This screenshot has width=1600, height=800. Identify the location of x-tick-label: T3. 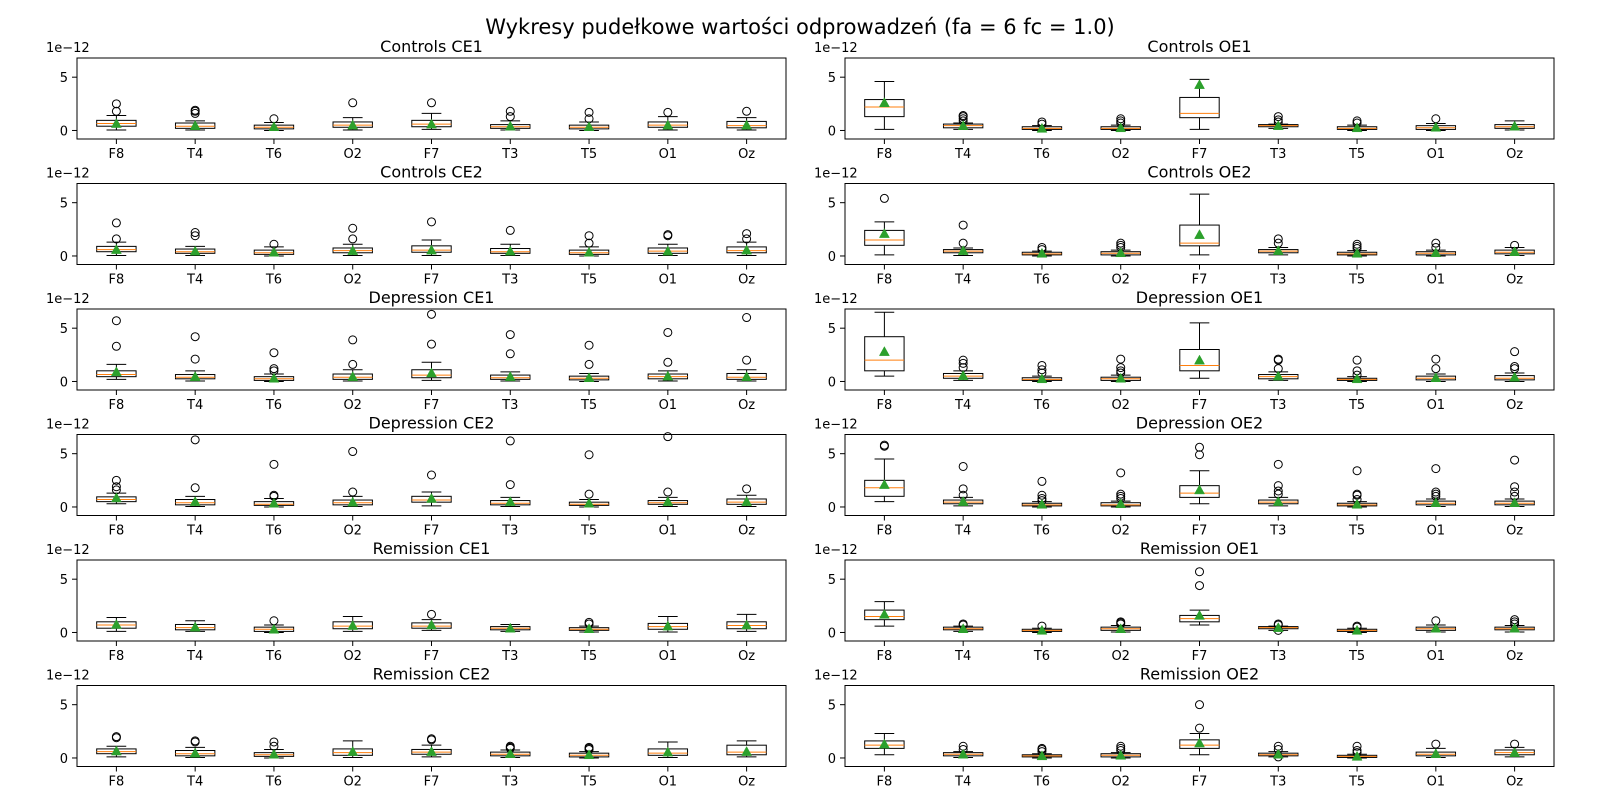
(509, 531).